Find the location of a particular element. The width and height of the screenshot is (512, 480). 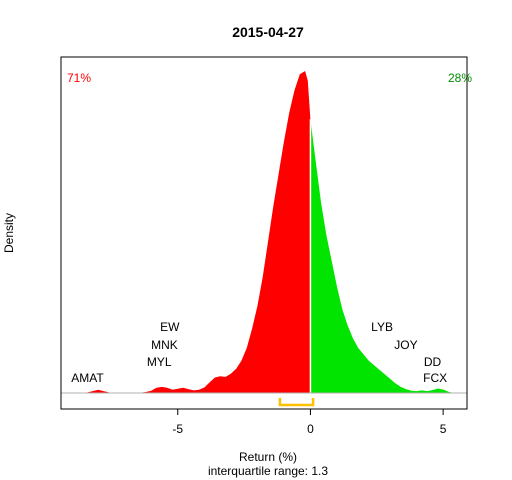

annotation-amat: AMAT is located at coordinates (87, 378).